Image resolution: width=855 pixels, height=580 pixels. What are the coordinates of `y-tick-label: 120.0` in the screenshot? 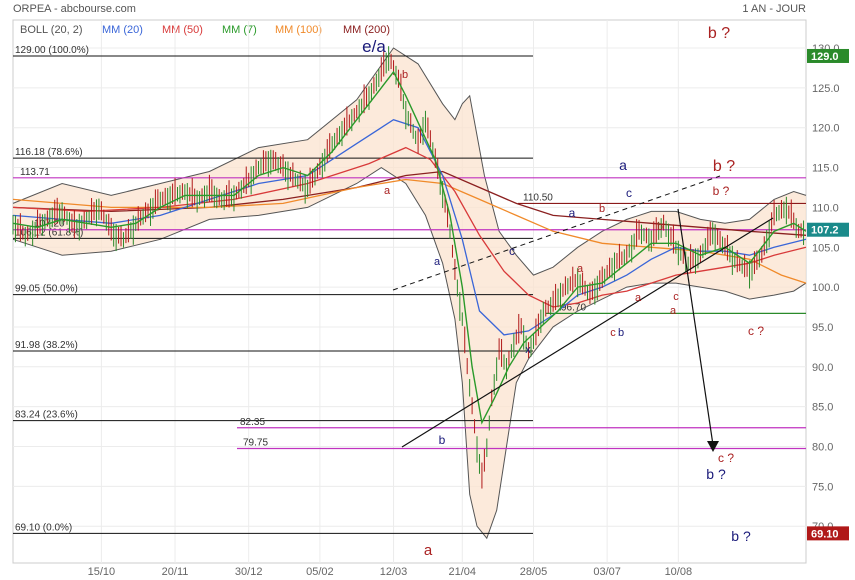 It's located at (826, 129).